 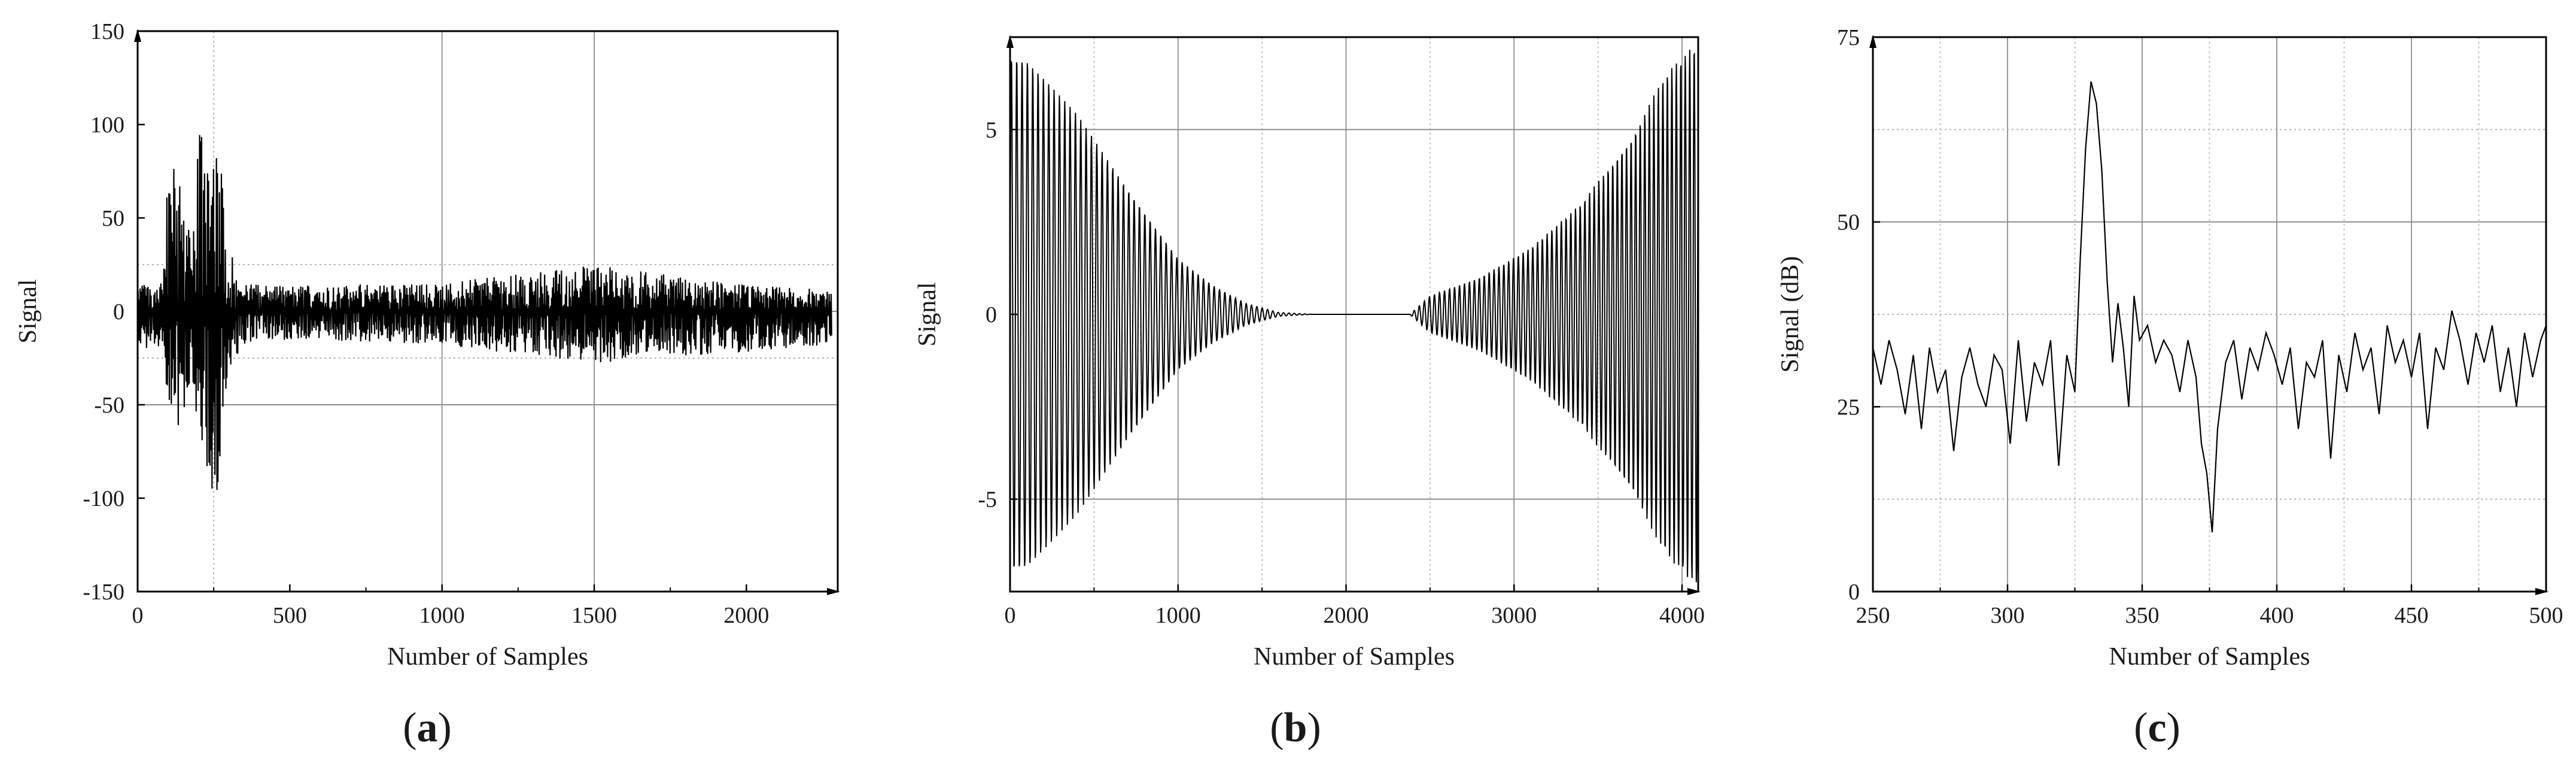 I want to click on x-tick-label: 400, so click(x=2277, y=616).